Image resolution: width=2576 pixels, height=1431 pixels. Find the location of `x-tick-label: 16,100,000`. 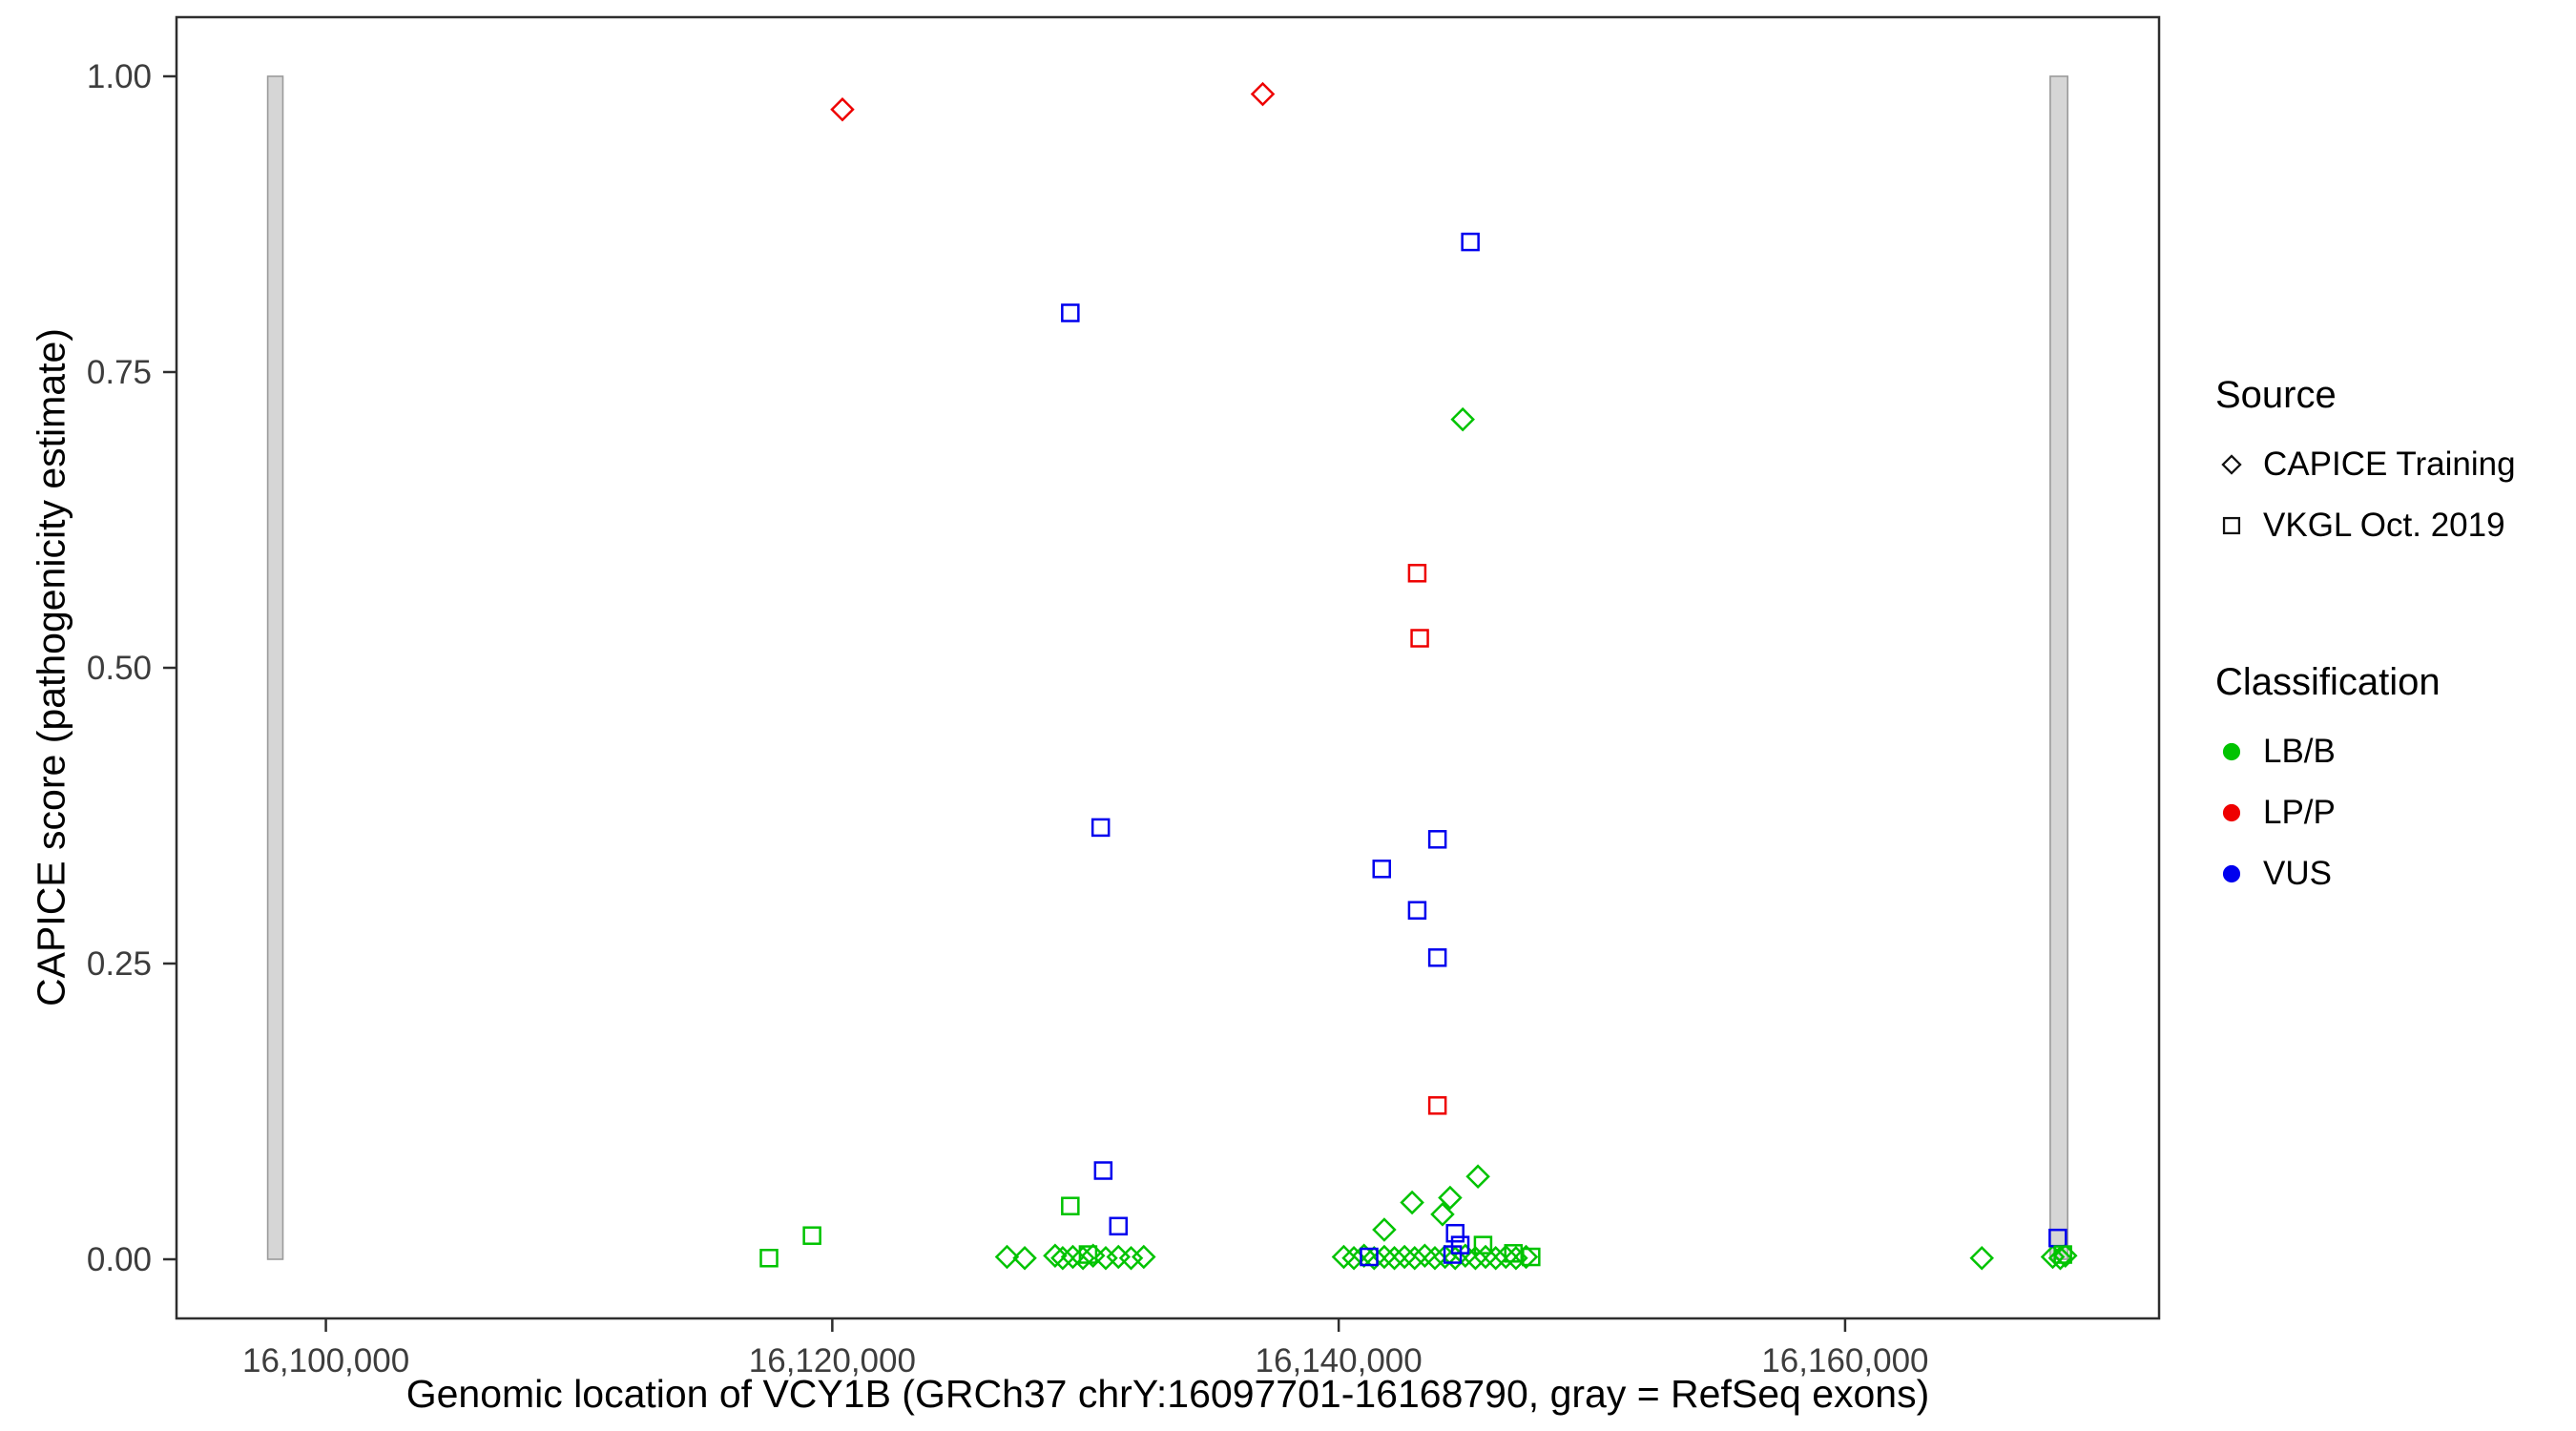

x-tick-label: 16,100,000 is located at coordinates (325, 1360).